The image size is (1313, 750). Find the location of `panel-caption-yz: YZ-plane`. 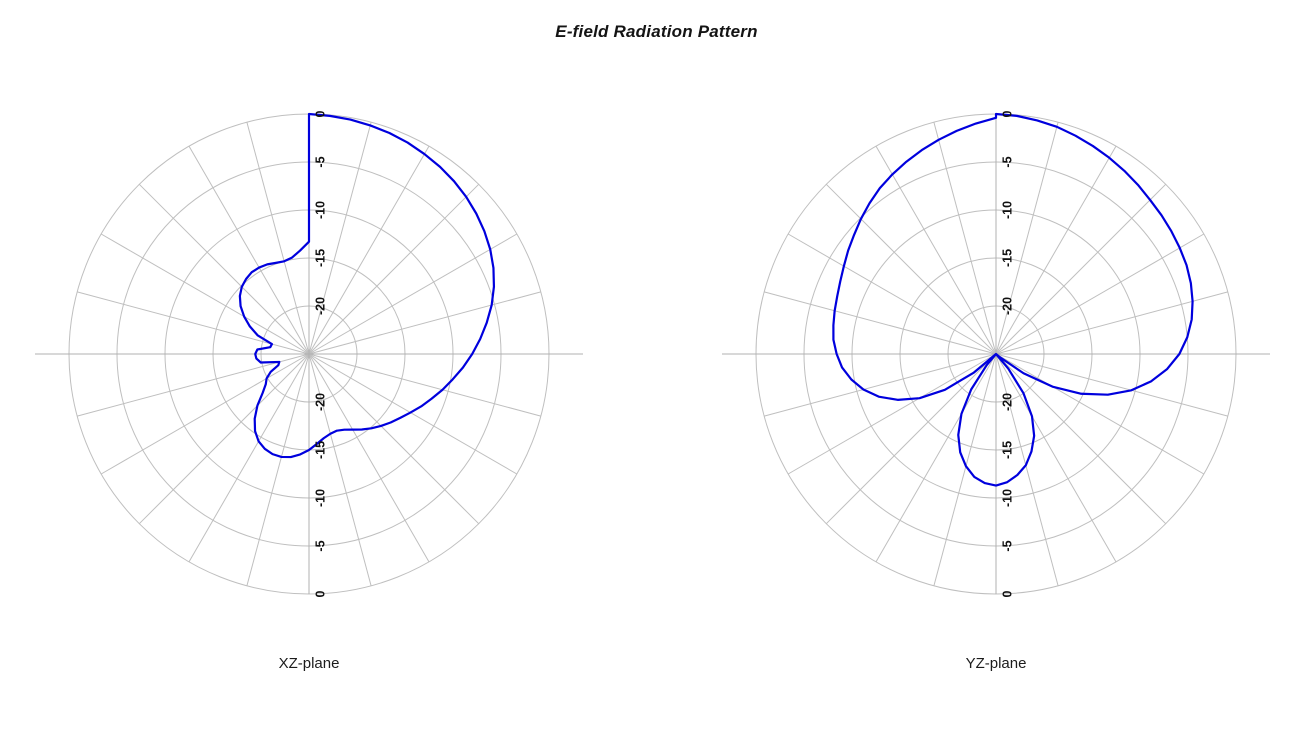

panel-caption-yz: YZ-plane is located at coordinates (996, 663).